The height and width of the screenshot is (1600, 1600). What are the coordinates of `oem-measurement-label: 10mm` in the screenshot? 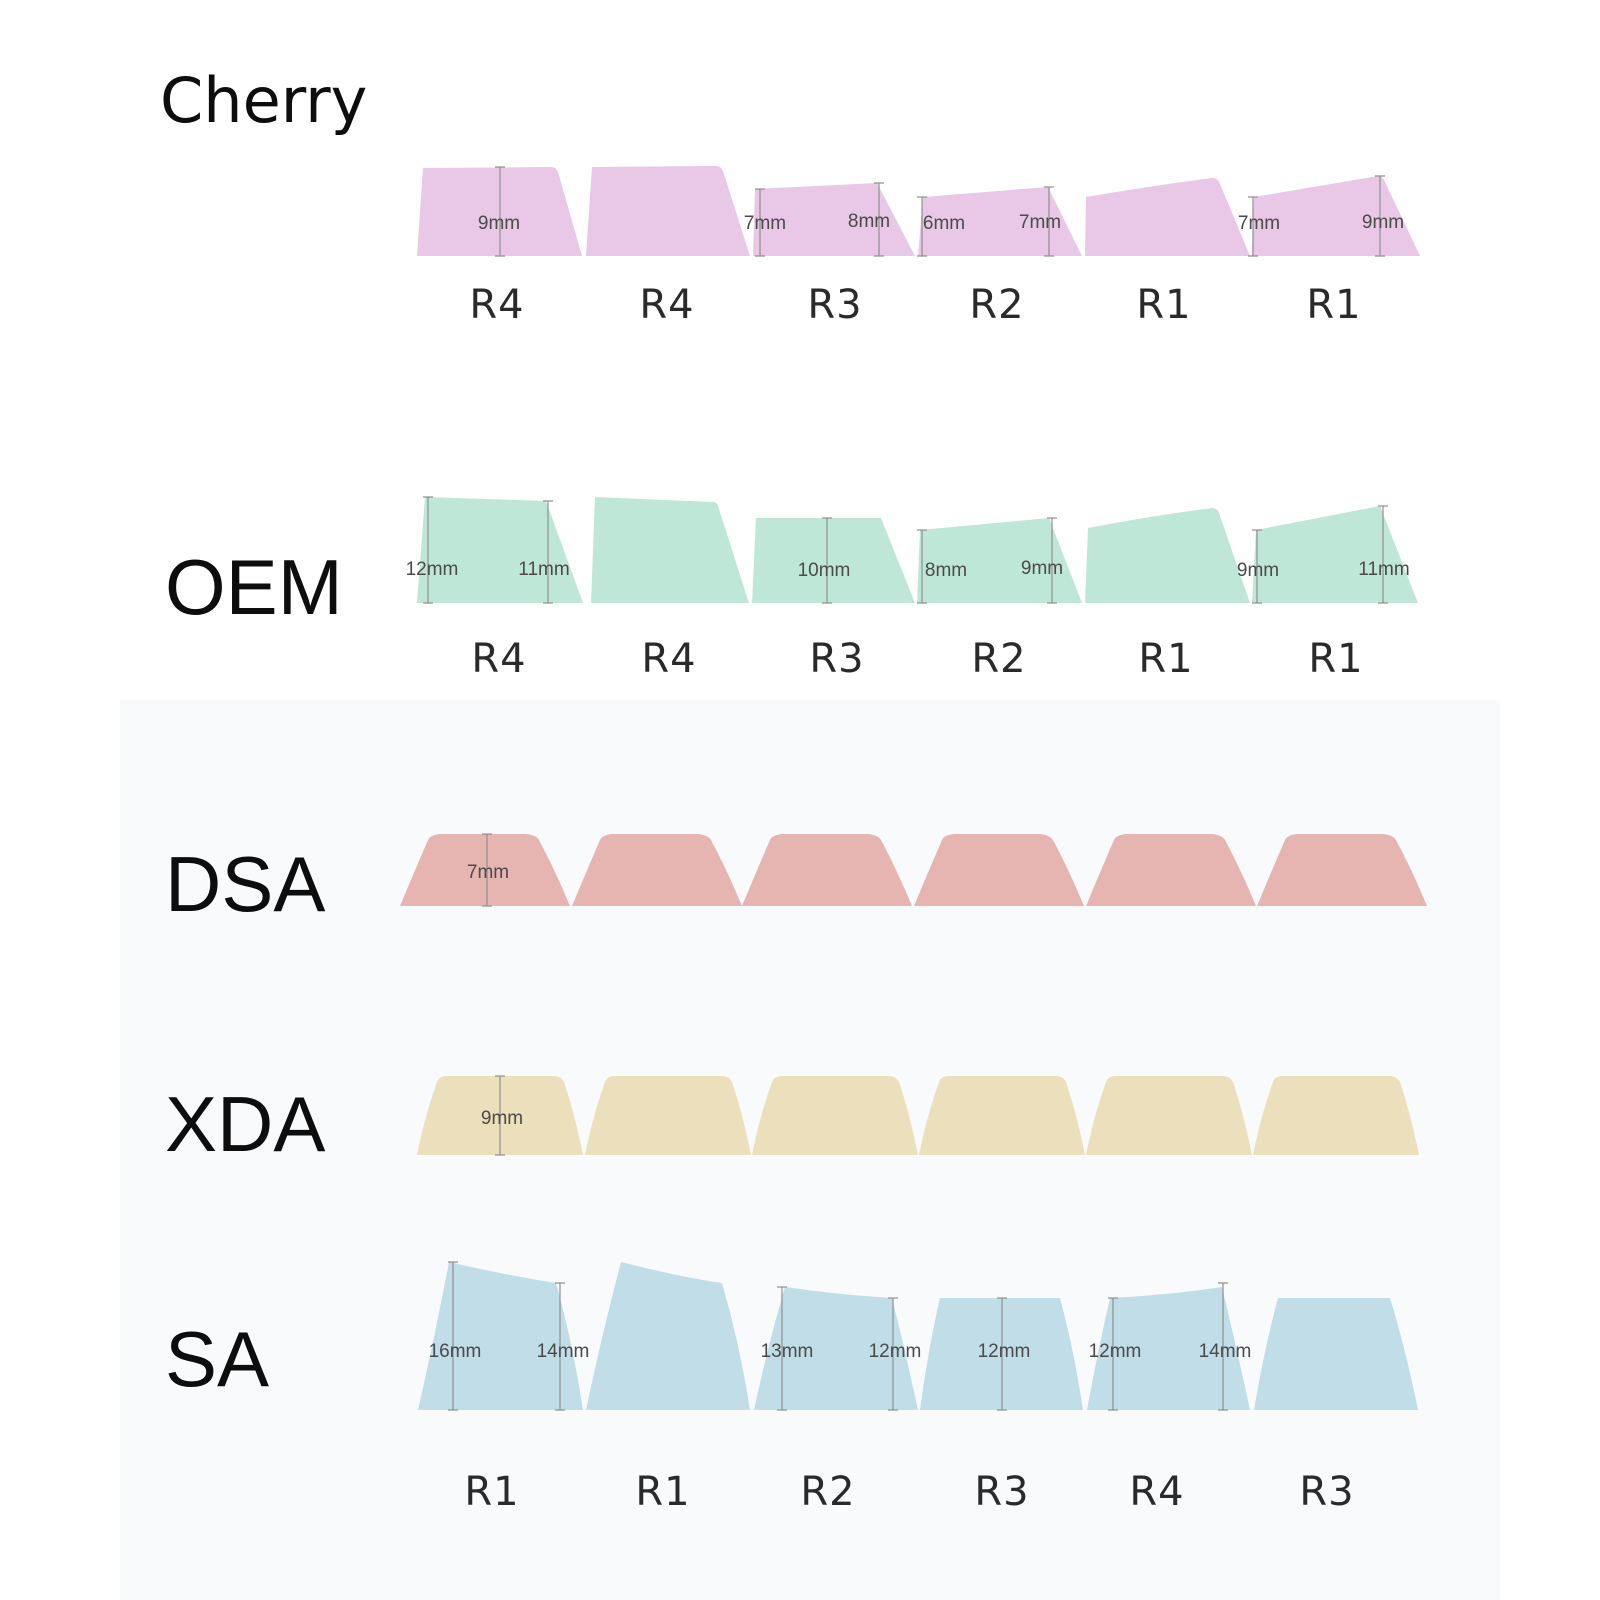 It's located at (824, 570).